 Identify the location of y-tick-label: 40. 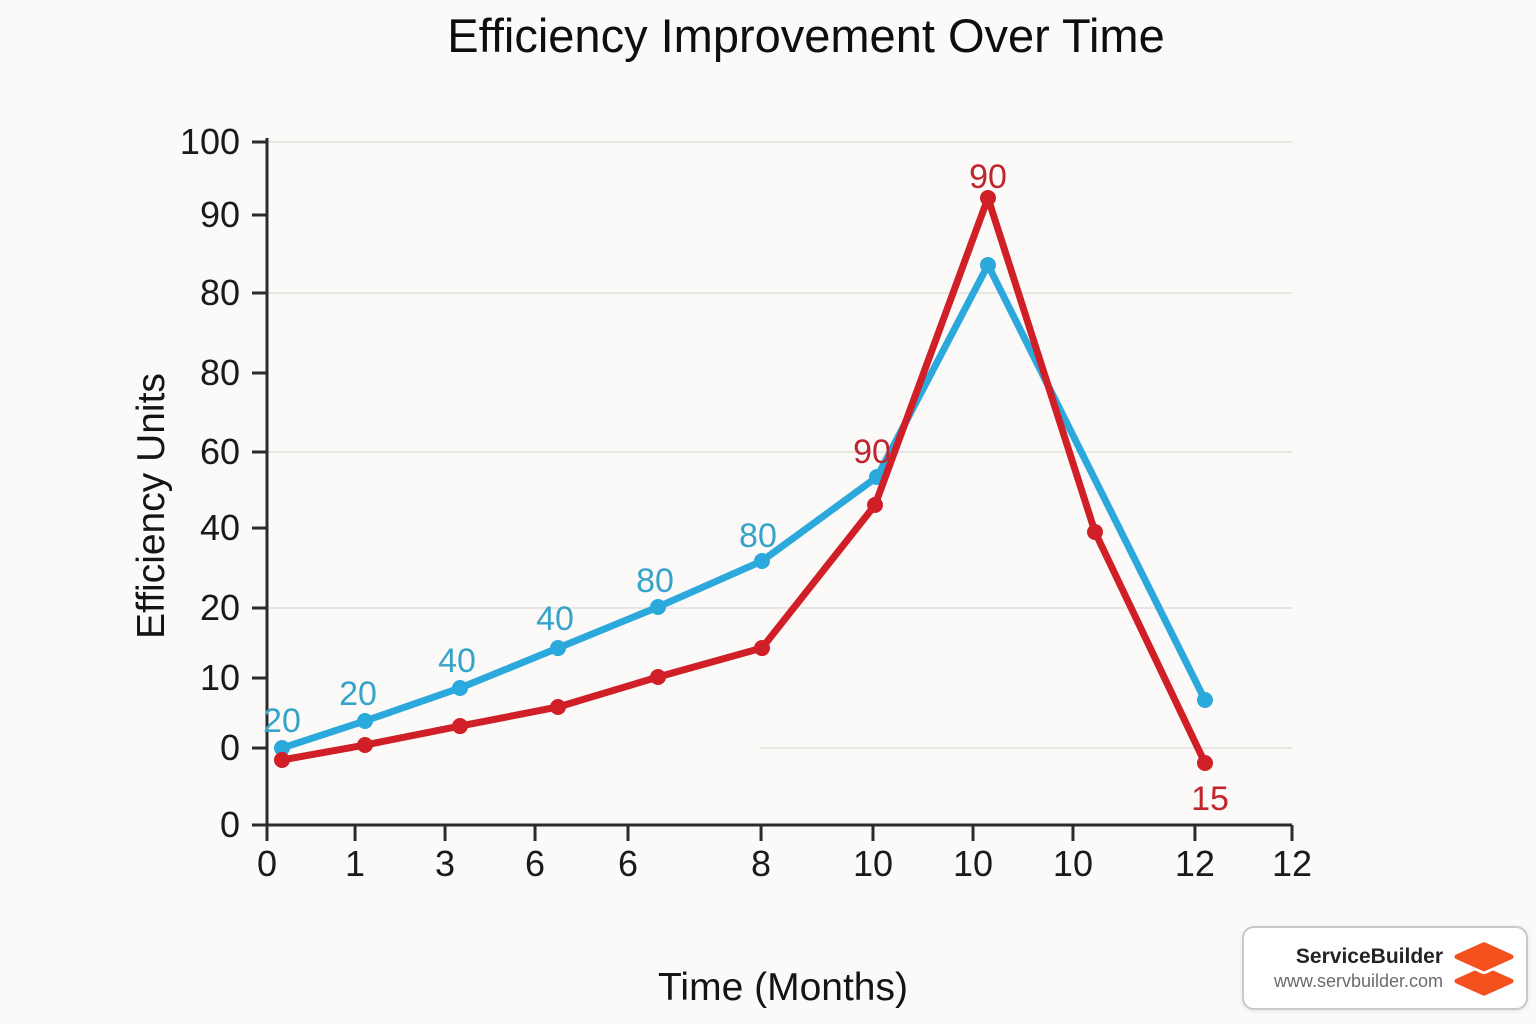
(220, 527).